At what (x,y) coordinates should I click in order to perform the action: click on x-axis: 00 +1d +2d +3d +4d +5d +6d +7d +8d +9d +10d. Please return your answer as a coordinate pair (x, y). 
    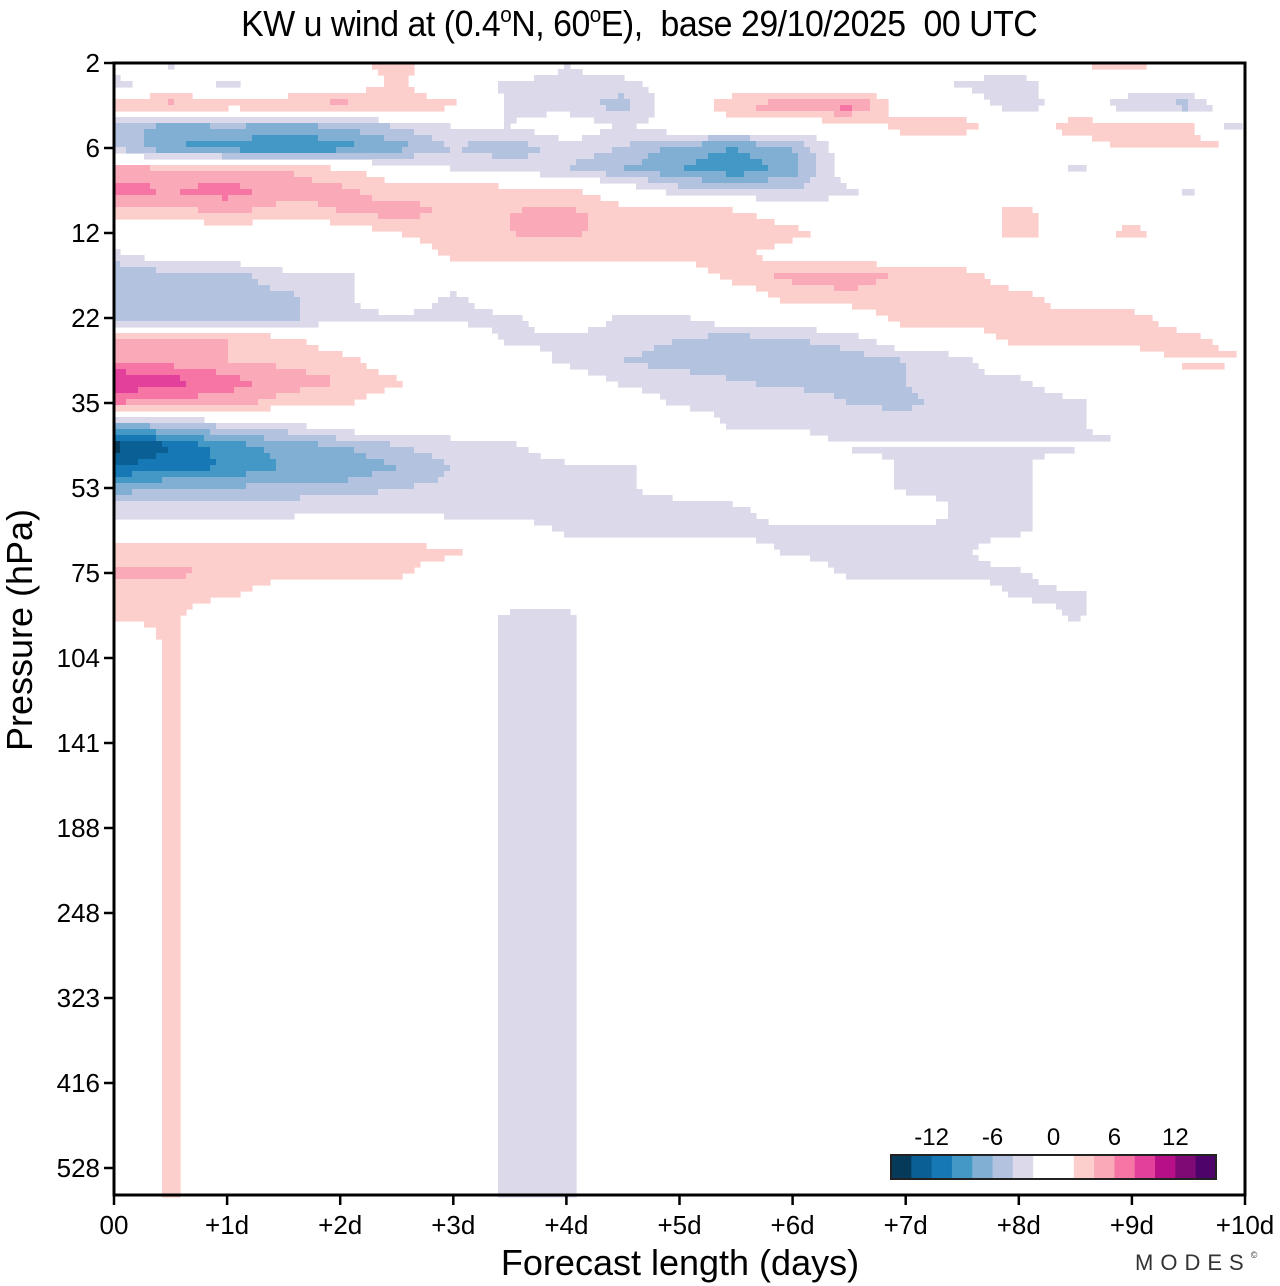
    Looking at the image, I should click on (687, 1217).